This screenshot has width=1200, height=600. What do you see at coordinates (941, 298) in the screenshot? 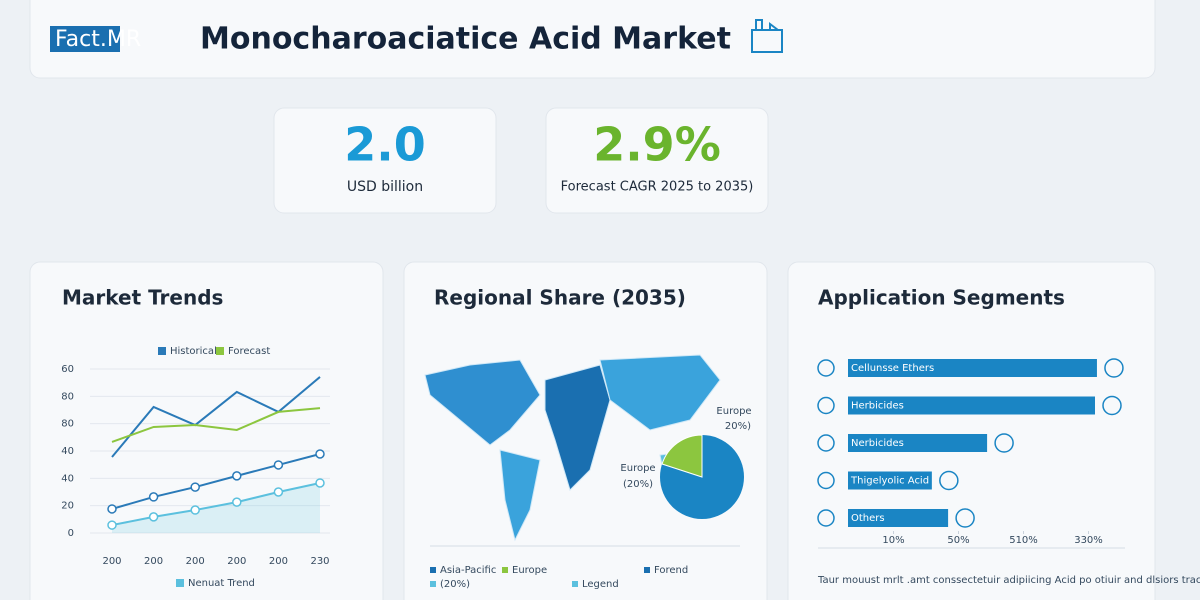
I see `panel-title: Application Segments` at bounding box center [941, 298].